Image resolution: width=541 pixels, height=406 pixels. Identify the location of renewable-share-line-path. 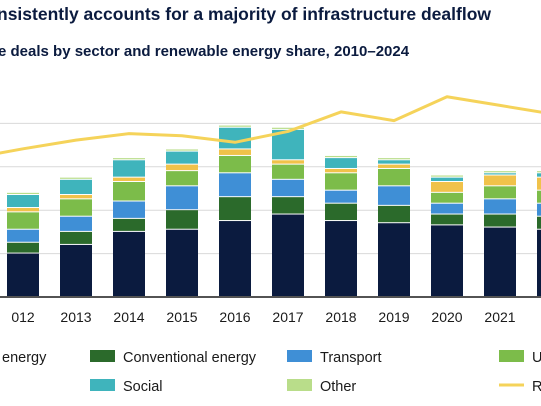
(270, 125).